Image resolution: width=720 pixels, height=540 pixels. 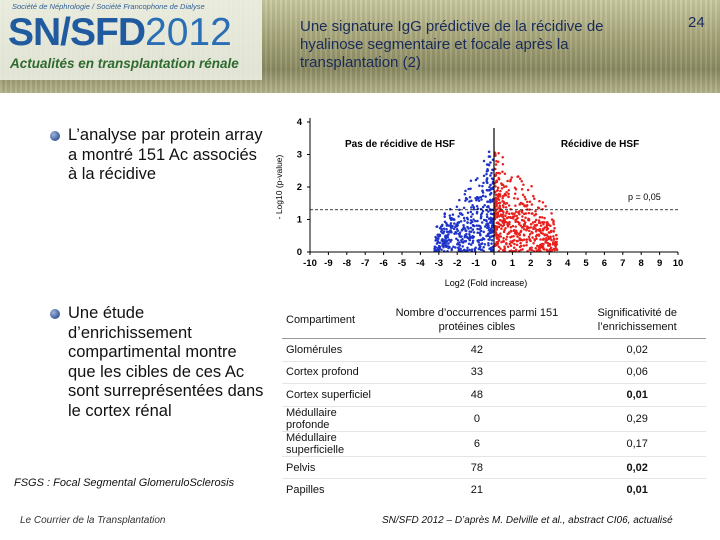 I want to click on x-tick-label: 1, so click(x=513, y=263).